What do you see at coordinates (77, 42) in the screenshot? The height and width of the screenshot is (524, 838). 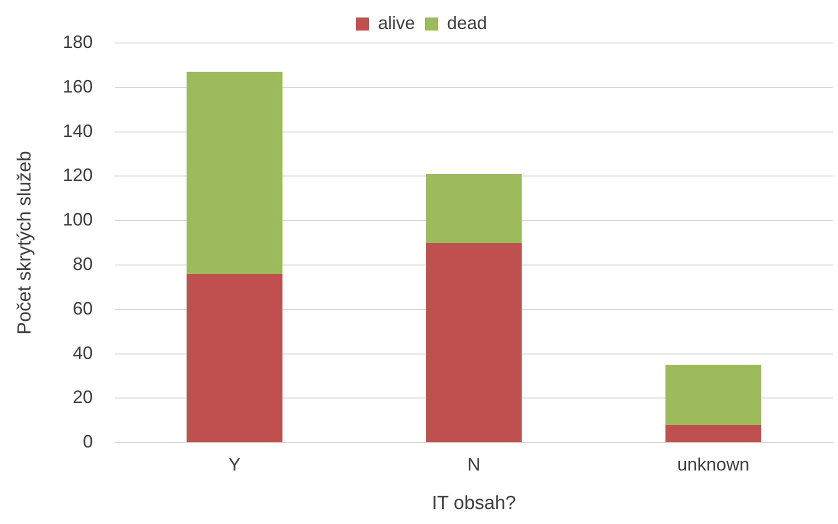 I see `y-tick-label: 180` at bounding box center [77, 42].